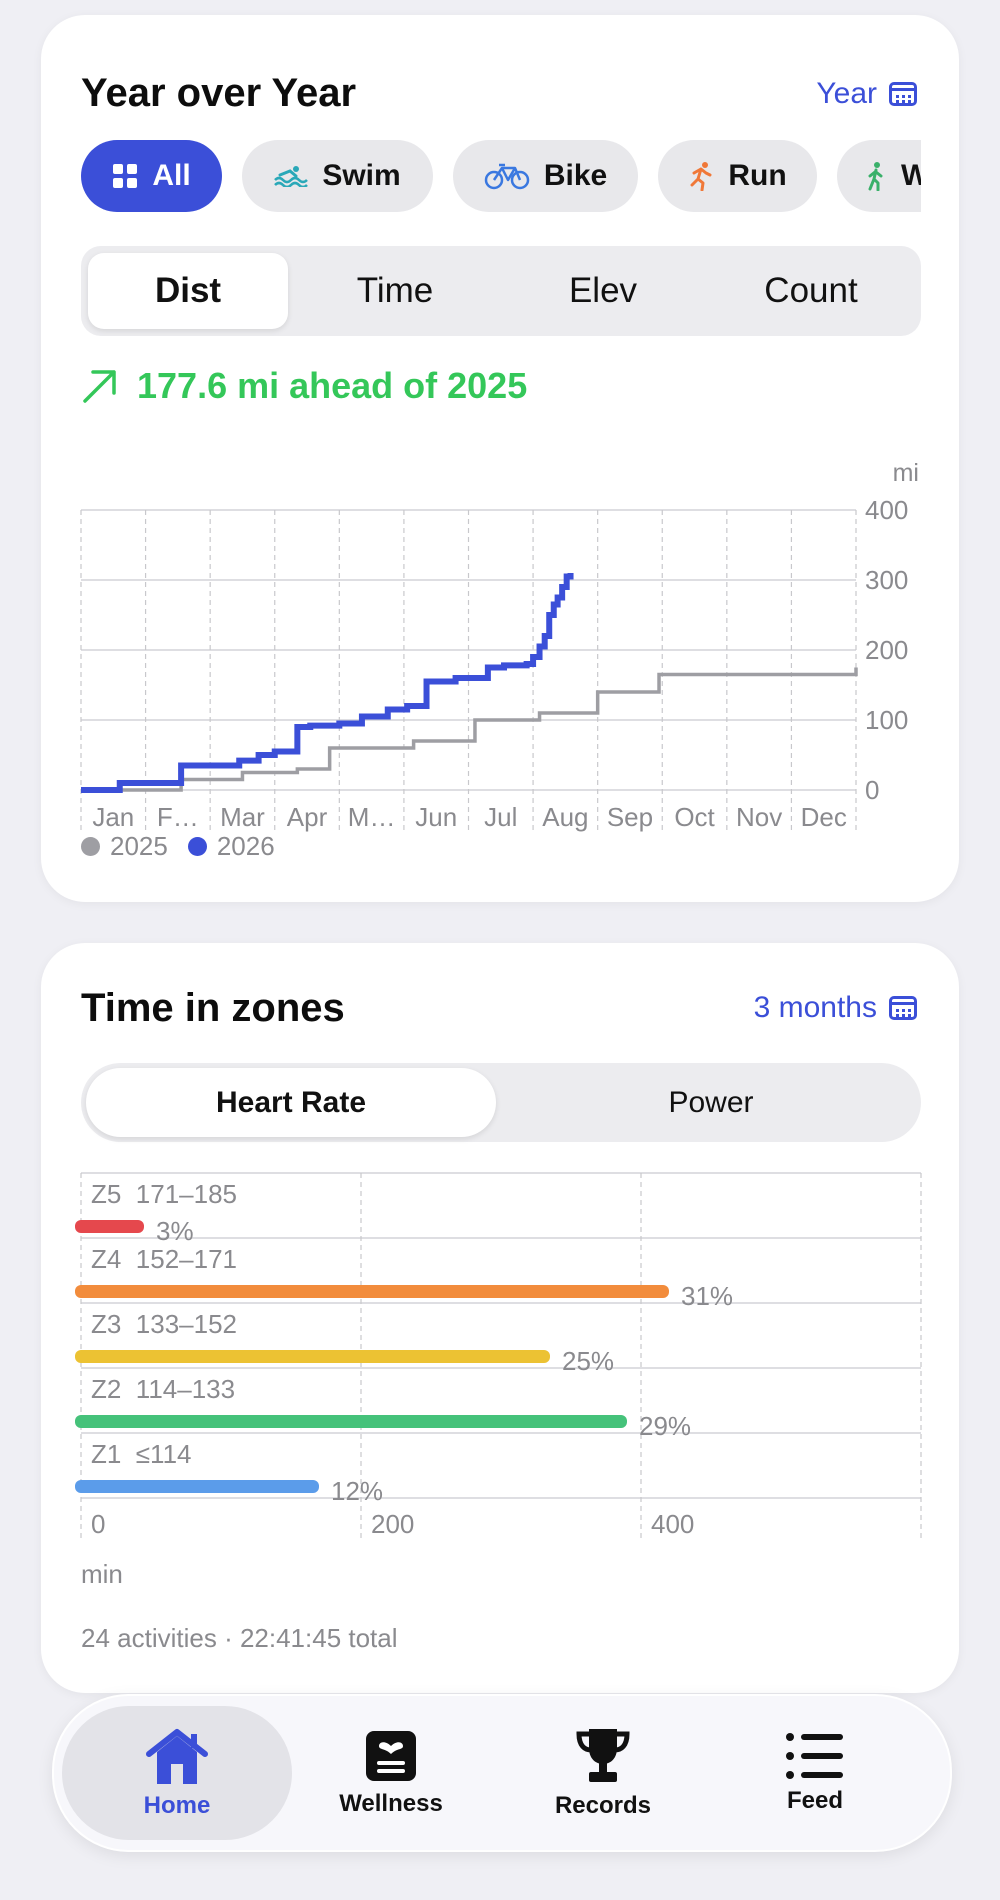  I want to click on yoy-range-label: Year, so click(846, 93).